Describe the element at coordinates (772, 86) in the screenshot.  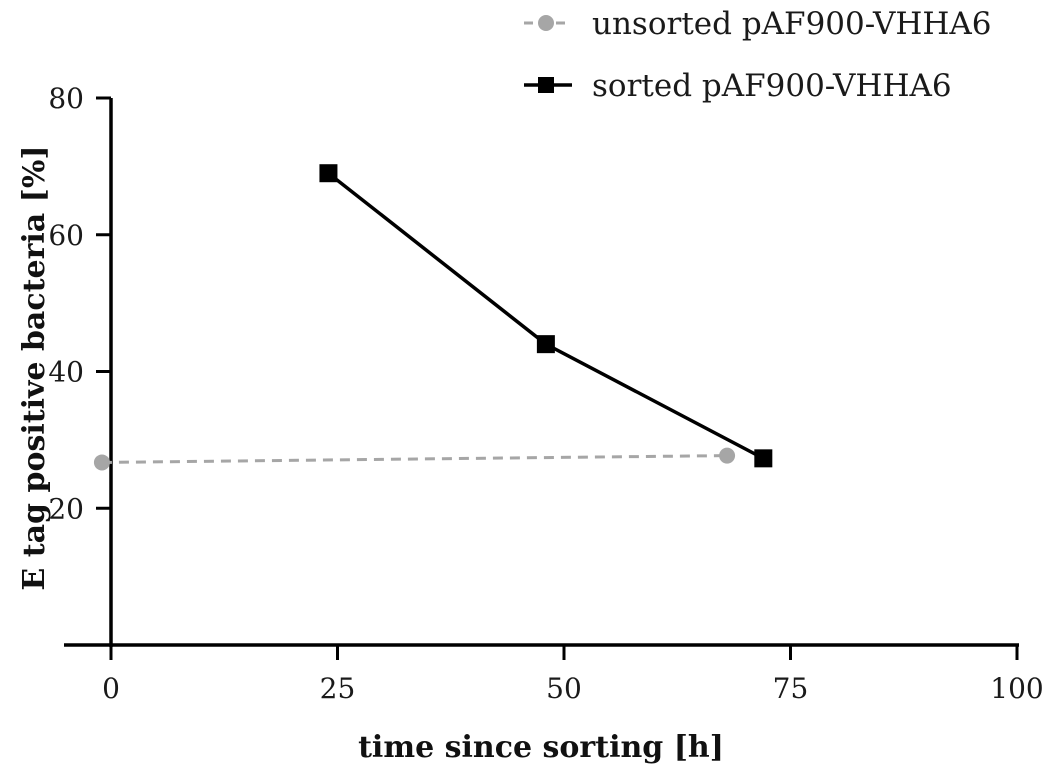
I see `legend-label-sorted: sorted pAF900-VHHA6` at that location.